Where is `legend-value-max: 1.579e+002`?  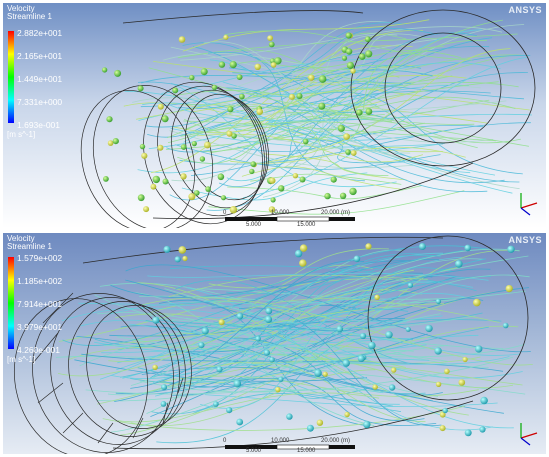 legend-value-max: 1.579e+002 is located at coordinates (40, 258).